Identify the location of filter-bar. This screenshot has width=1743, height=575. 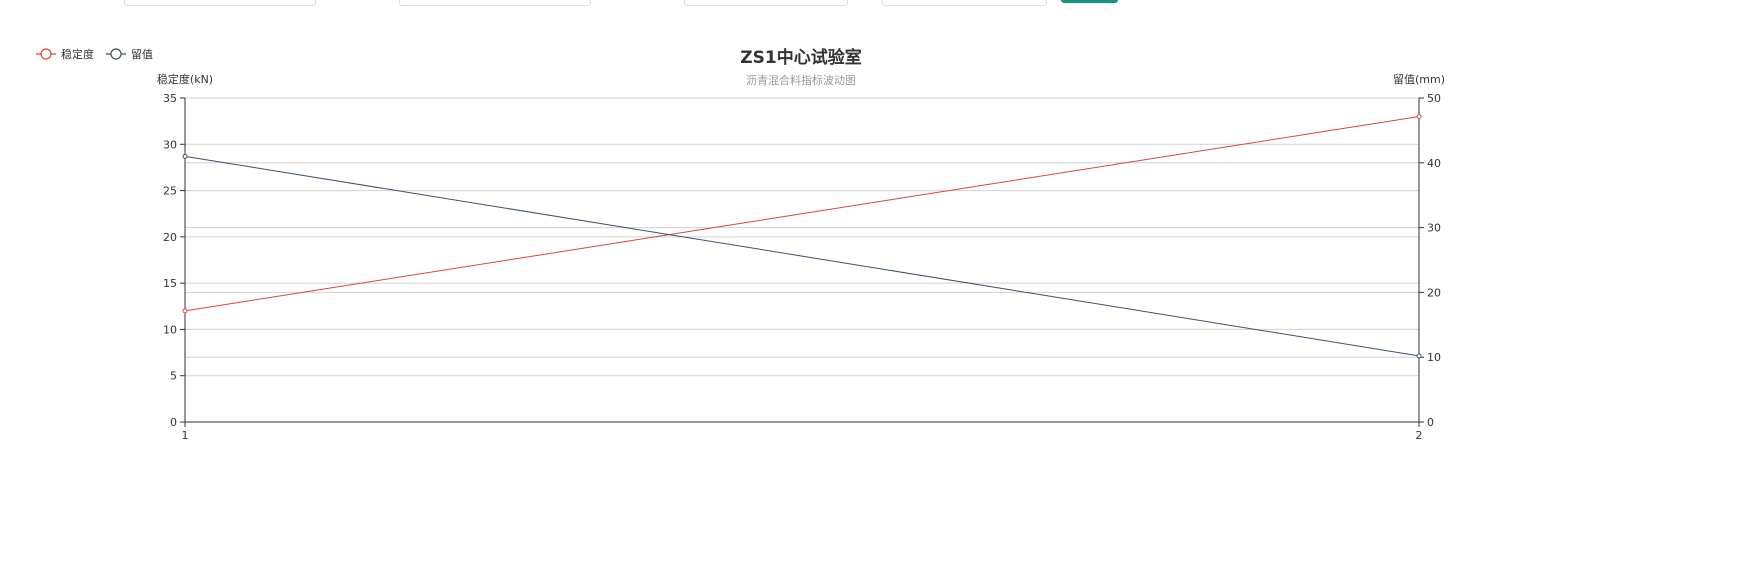
(871, 5).